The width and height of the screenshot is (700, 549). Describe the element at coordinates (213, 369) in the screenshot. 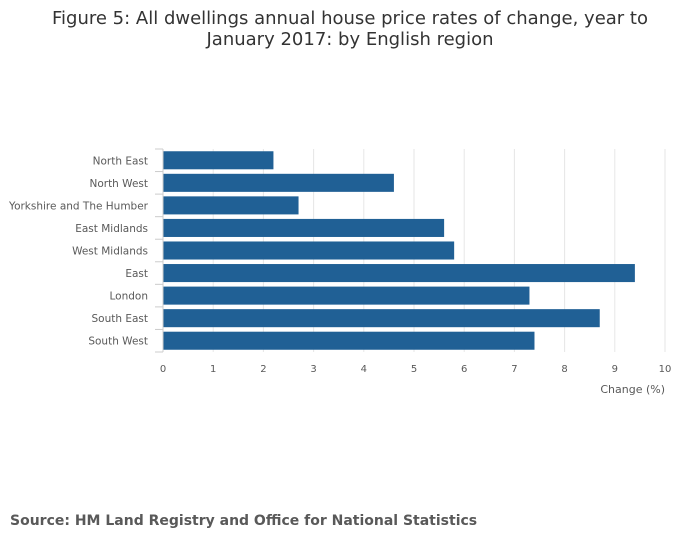

I see `x-tick-label: 1` at that location.